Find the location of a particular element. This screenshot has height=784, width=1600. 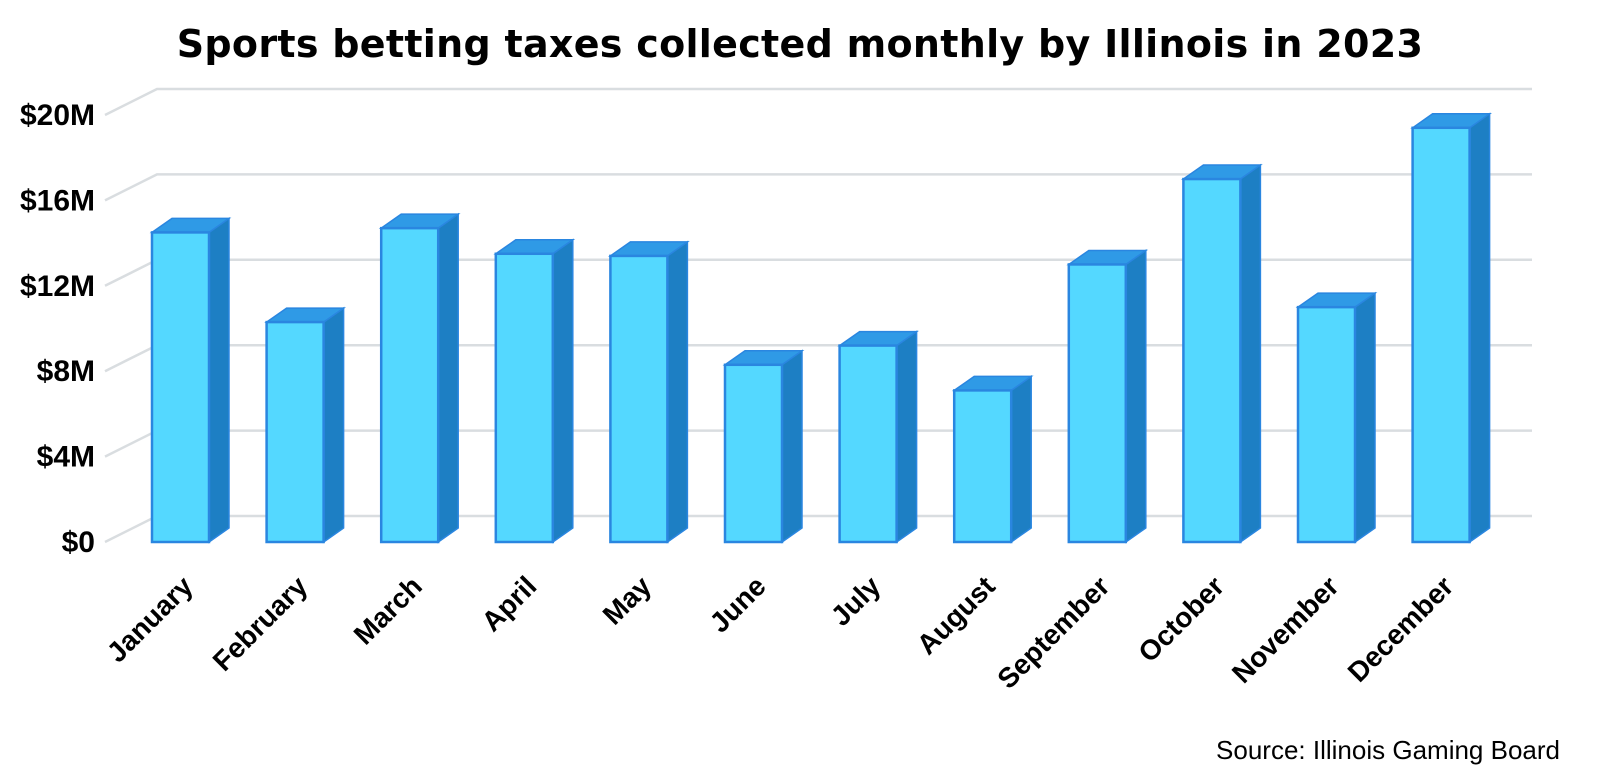

x-tick-label: February is located at coordinates (260, 623).